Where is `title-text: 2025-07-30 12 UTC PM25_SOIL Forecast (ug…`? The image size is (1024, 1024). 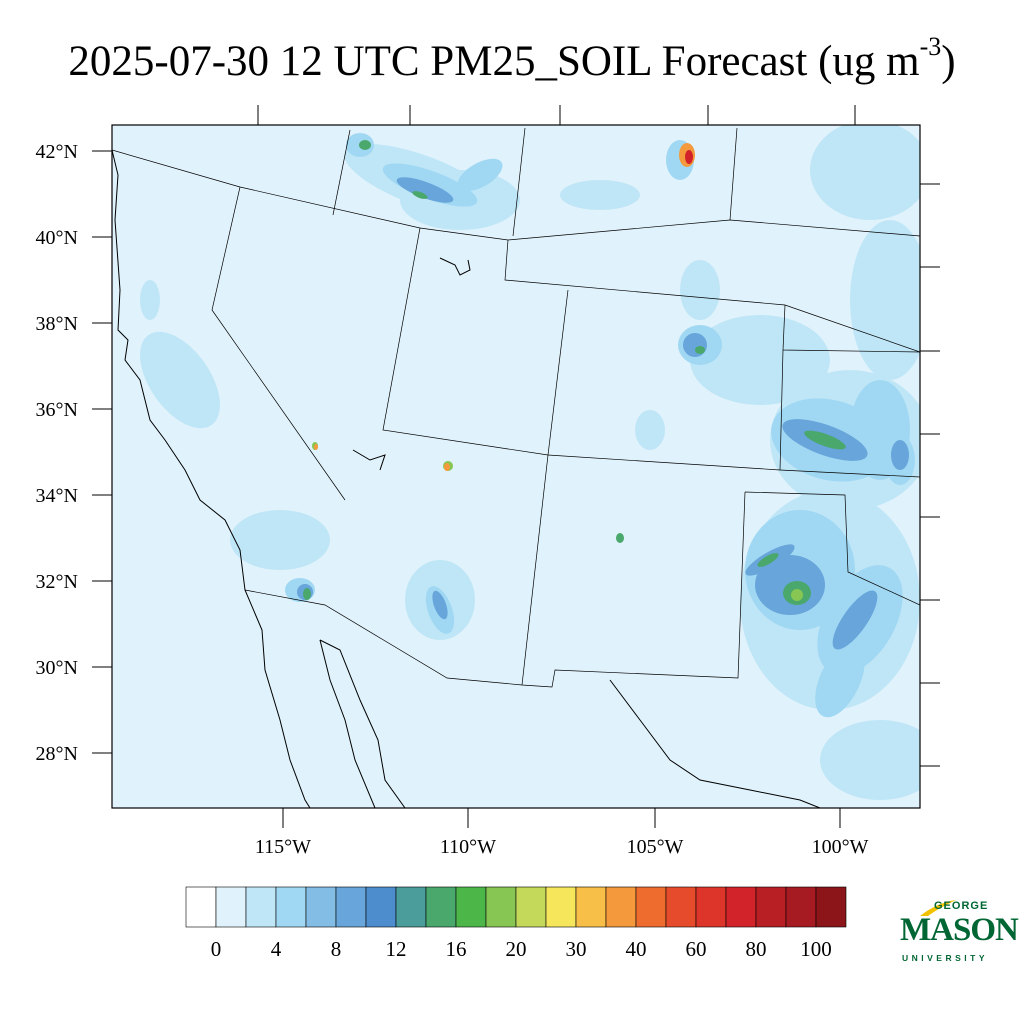
title-text: 2025-07-30 12 UTC PM25_SOIL Forecast (ug… is located at coordinates (494, 61).